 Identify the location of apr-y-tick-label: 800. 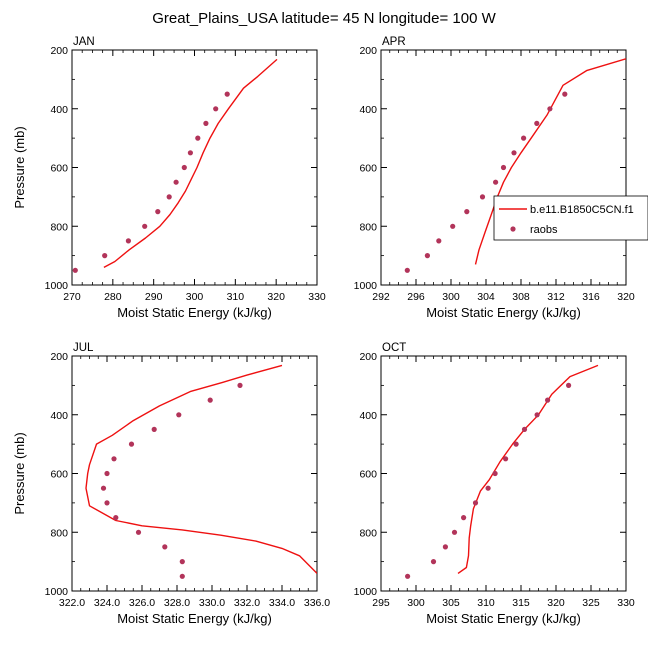
(368, 227).